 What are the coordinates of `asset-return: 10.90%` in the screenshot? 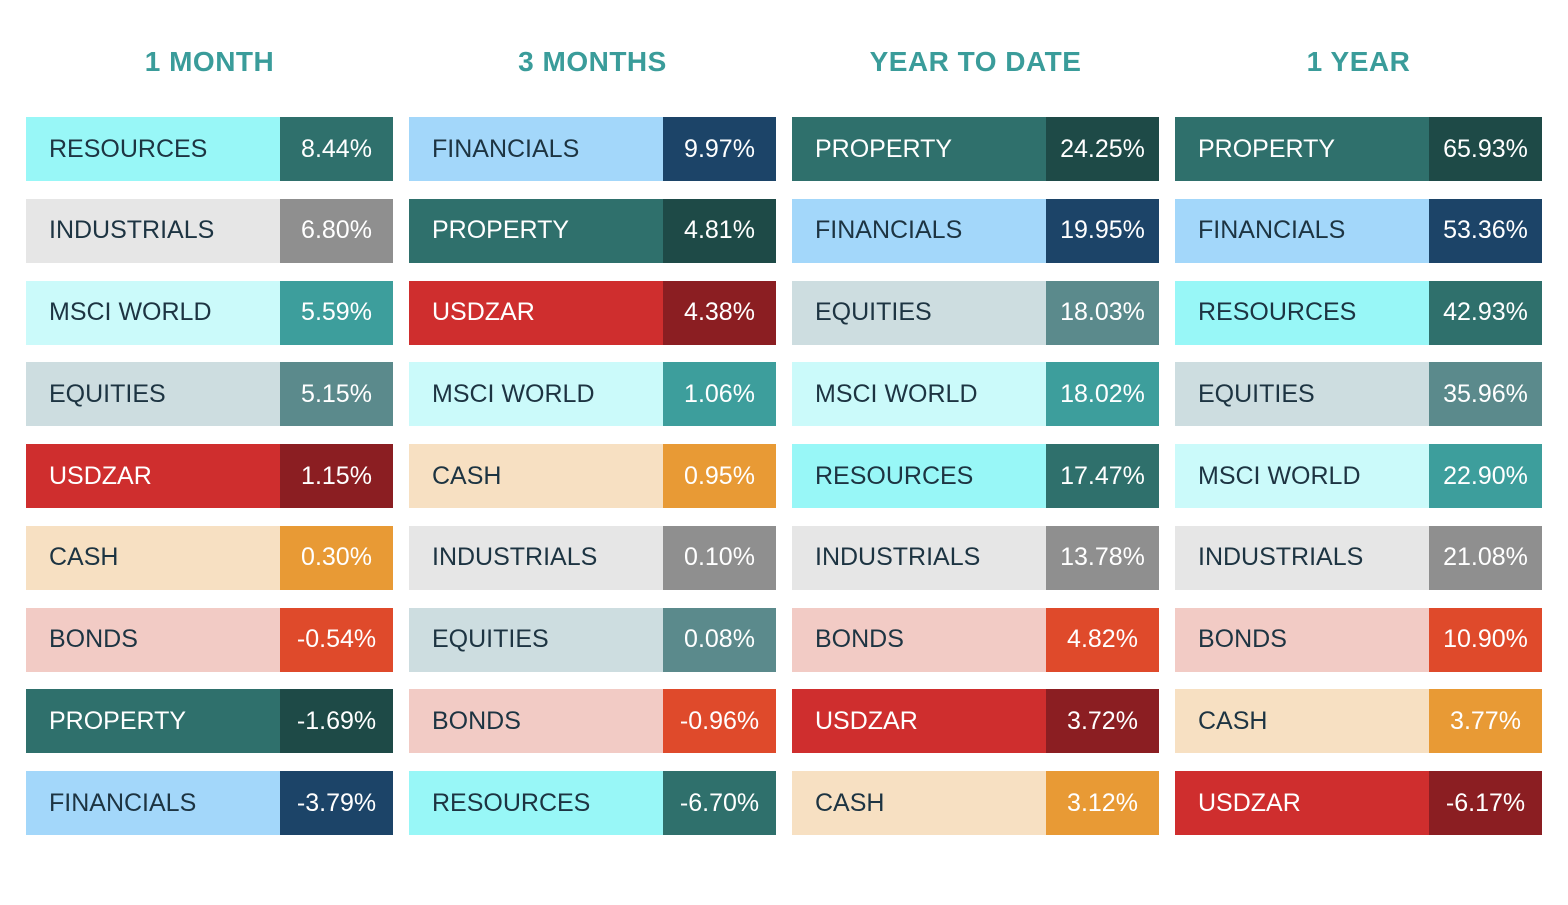 It's located at (1485, 639).